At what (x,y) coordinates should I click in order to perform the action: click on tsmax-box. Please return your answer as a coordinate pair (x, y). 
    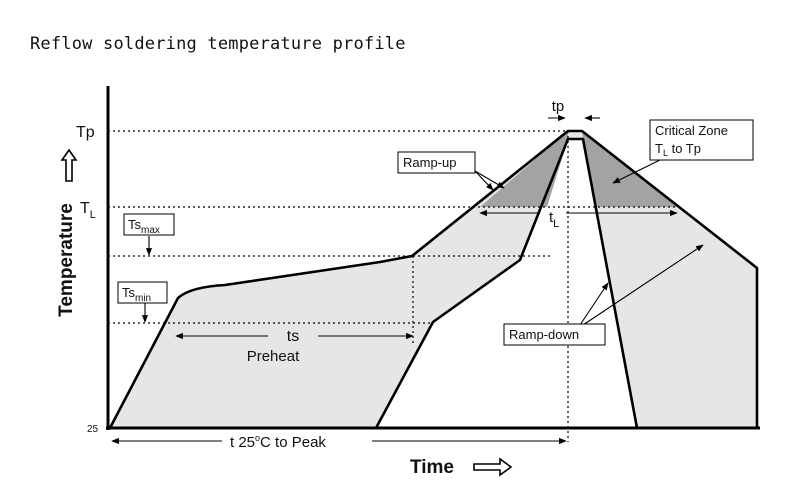
    Looking at the image, I should click on (149, 224).